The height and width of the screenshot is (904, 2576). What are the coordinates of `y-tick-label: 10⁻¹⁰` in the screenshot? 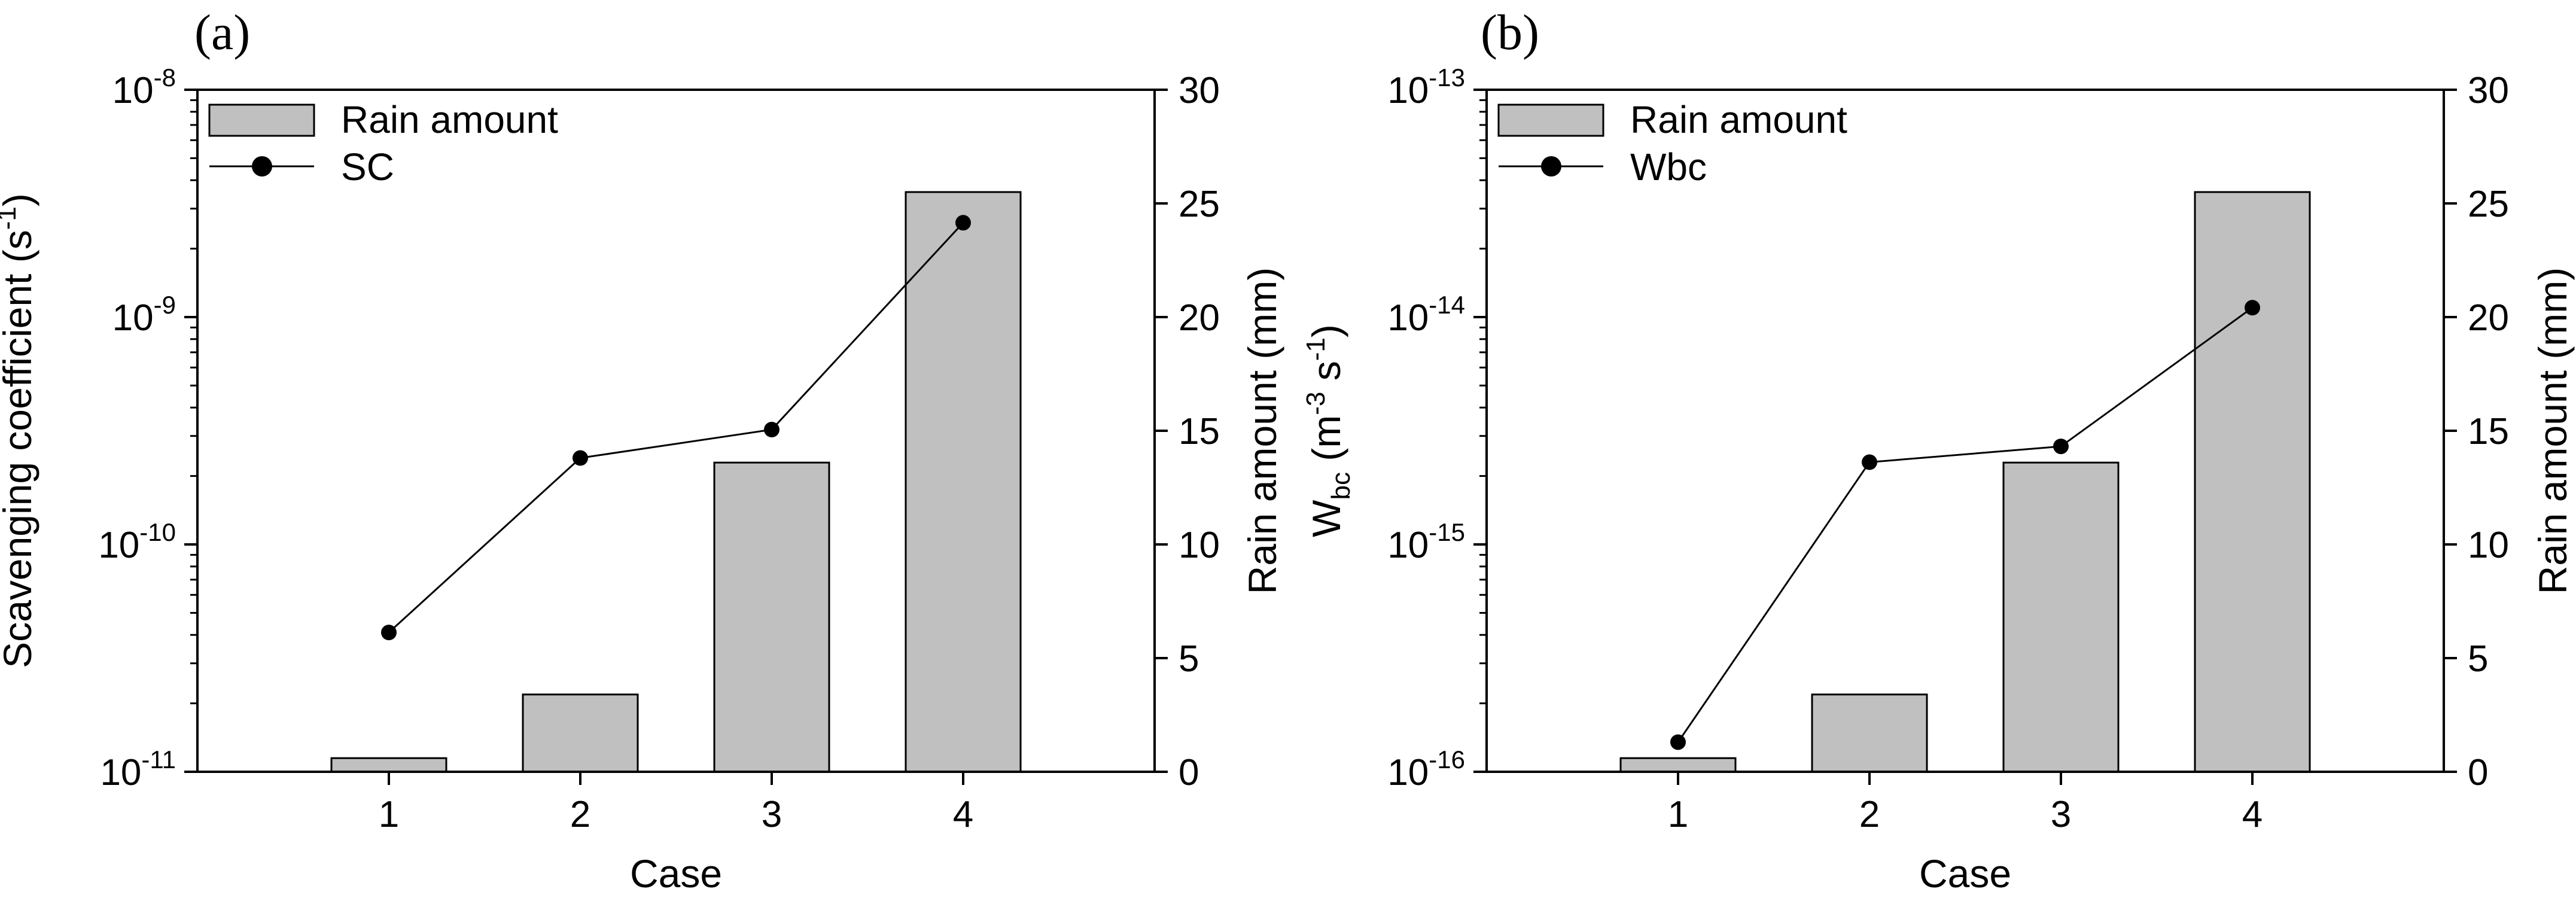 It's located at (137, 542).